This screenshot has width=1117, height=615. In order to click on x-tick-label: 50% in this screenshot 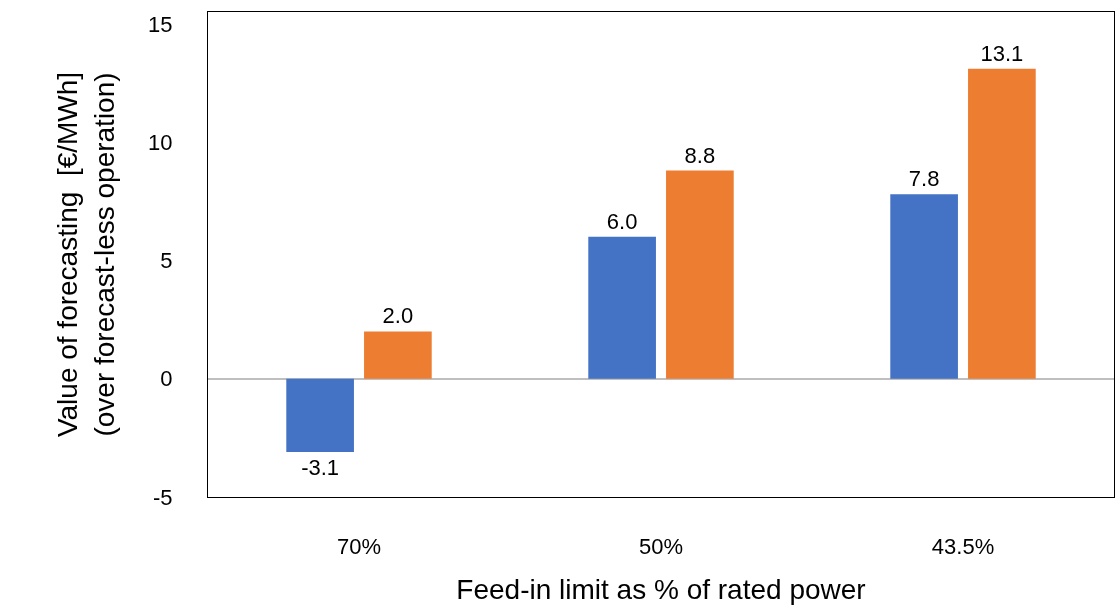, I will do `click(661, 547)`.